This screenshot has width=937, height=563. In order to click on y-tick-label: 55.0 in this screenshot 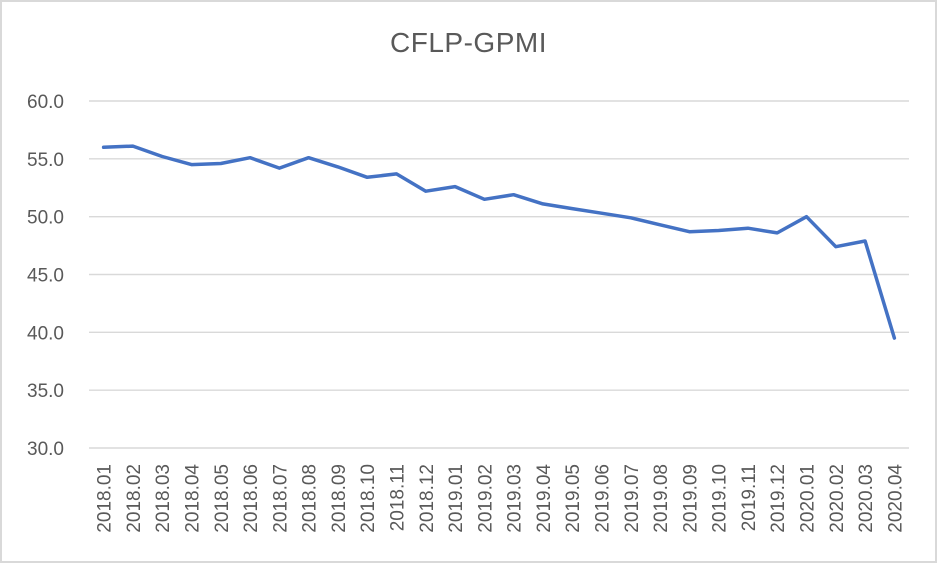, I will do `click(45, 160)`.